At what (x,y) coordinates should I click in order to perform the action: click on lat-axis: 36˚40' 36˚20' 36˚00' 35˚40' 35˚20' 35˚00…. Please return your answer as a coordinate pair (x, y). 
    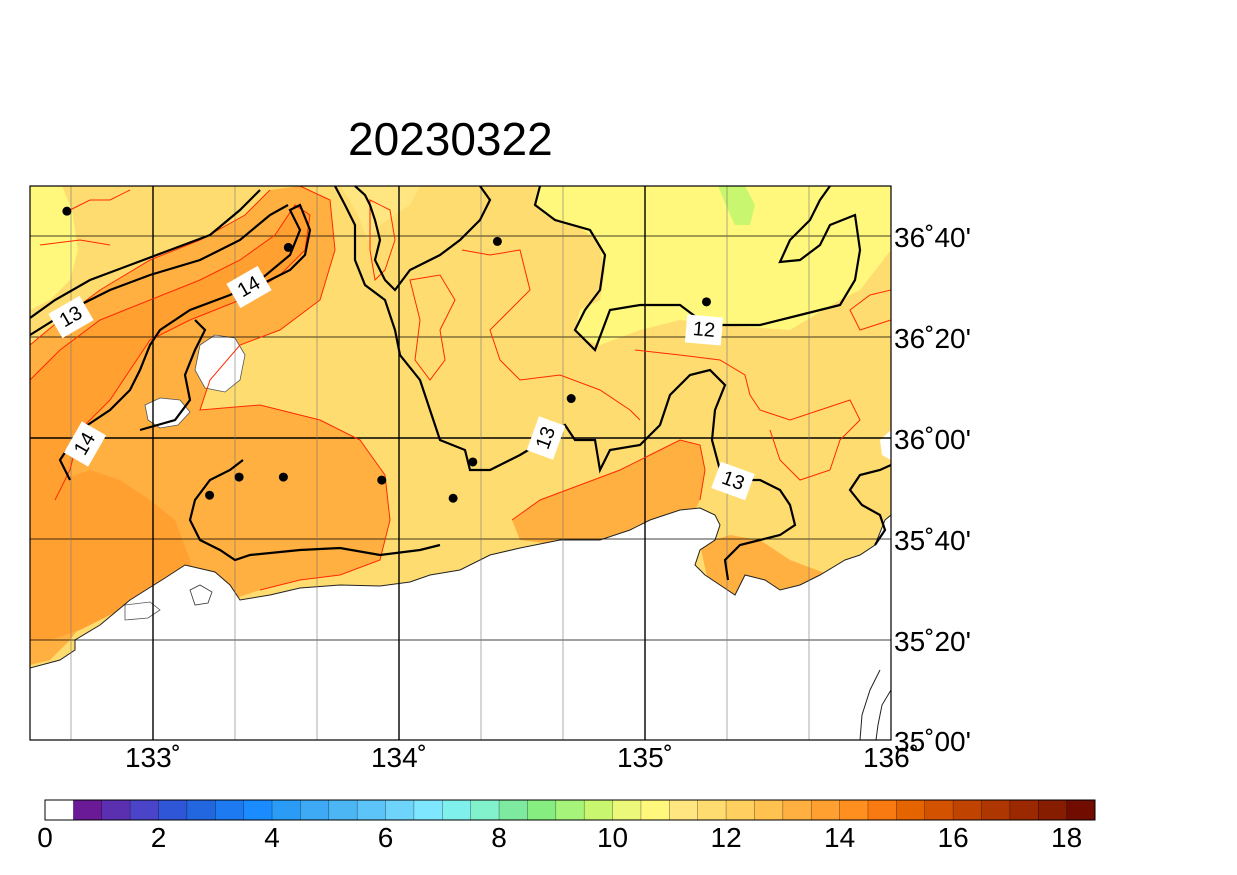
    Looking at the image, I should click on (932, 489).